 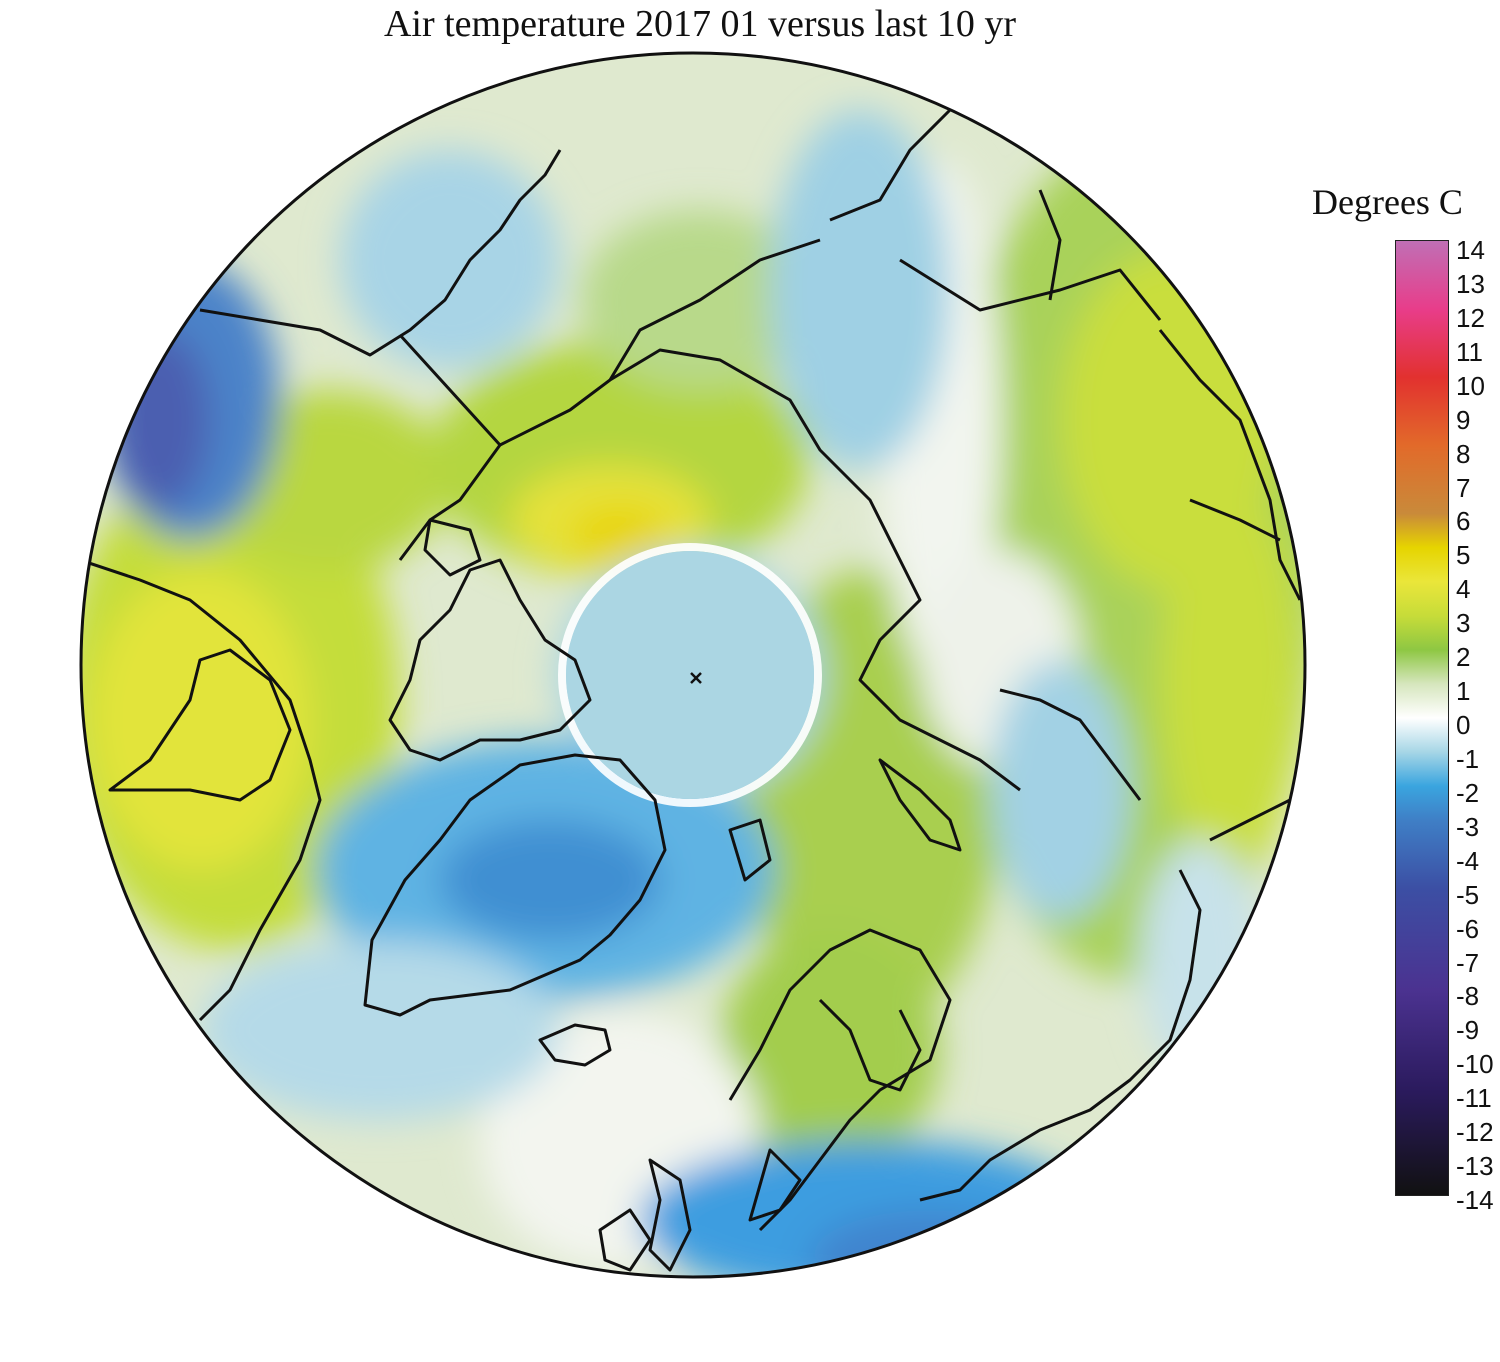 What do you see at coordinates (1475, 1200) in the screenshot?
I see `colorbar-tick-label: -14` at bounding box center [1475, 1200].